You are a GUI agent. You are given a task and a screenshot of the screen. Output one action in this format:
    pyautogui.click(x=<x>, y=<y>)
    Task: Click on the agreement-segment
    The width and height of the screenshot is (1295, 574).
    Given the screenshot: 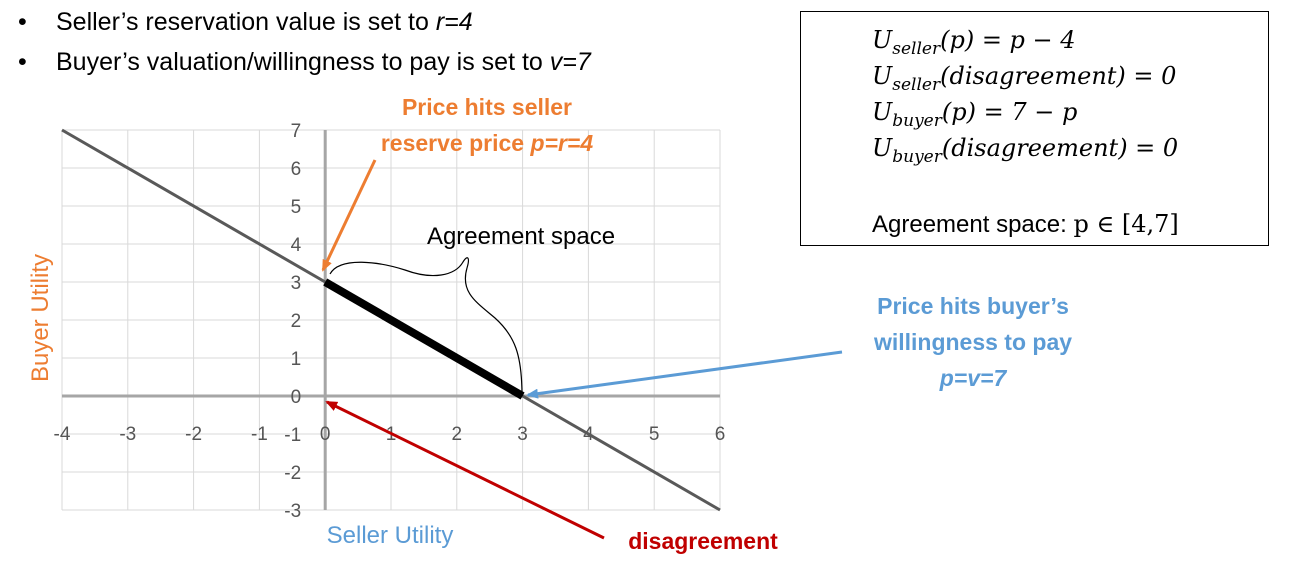 What is the action you would take?
    pyautogui.click(x=424, y=339)
    